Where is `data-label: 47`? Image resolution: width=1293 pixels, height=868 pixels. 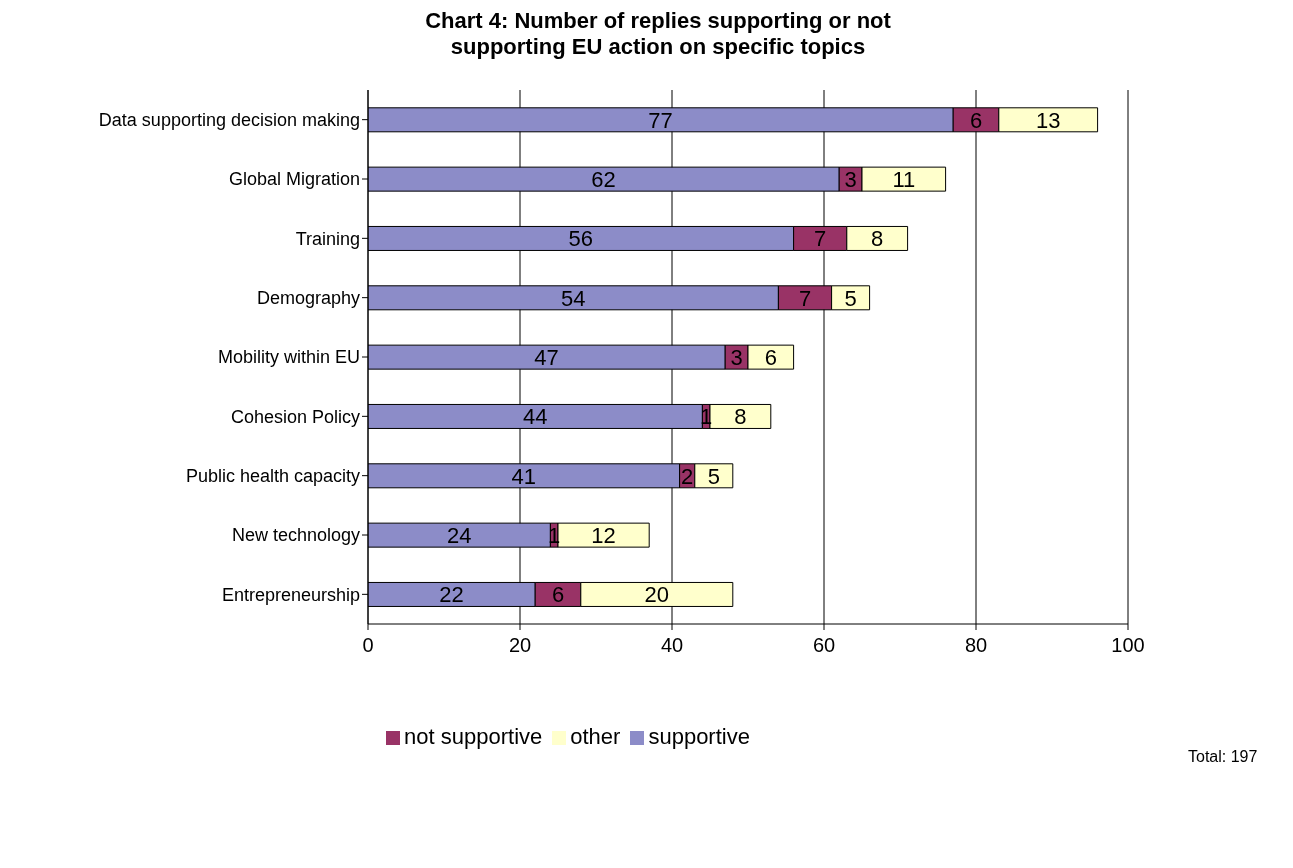 data-label: 47 is located at coordinates (546, 357).